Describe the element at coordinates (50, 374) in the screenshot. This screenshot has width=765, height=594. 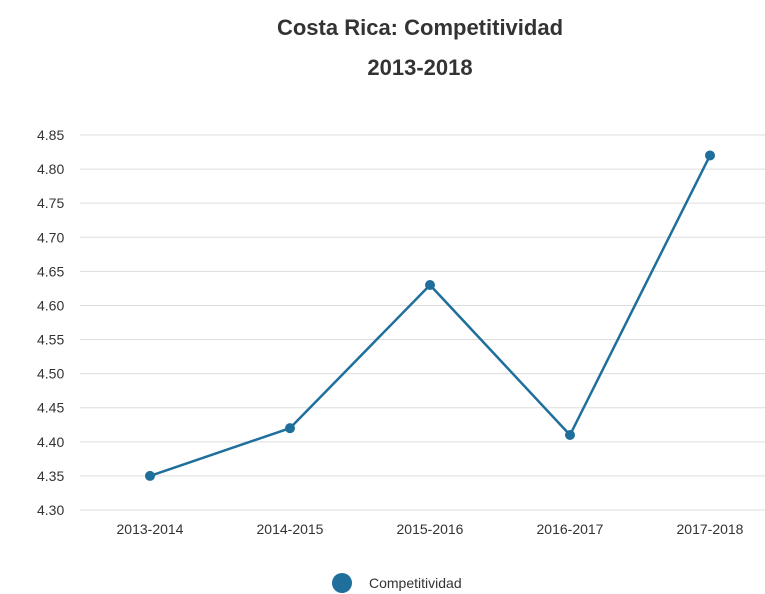
I see `y-tick-label: 4.50` at that location.